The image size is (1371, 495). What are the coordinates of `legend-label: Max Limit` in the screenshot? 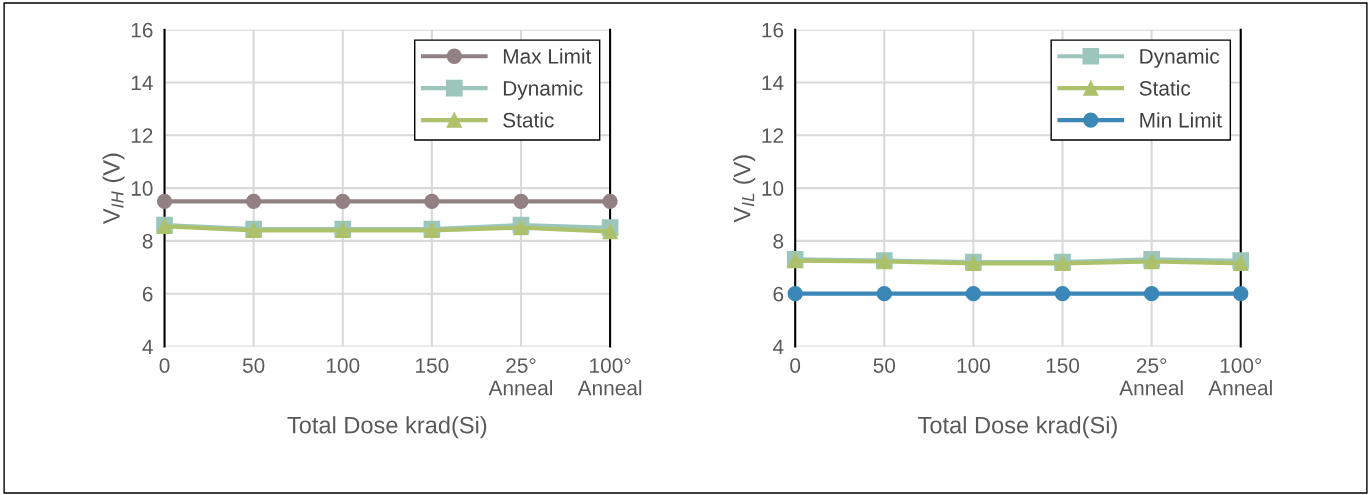 It's located at (547, 56).